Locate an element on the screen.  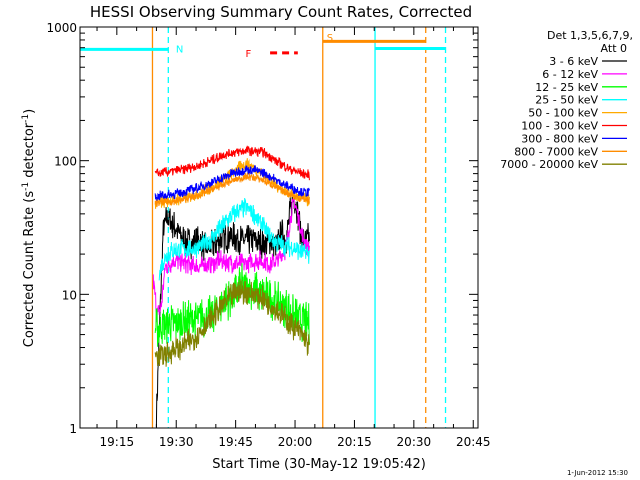
y-tick-label: 1 is located at coordinates (73, 429).